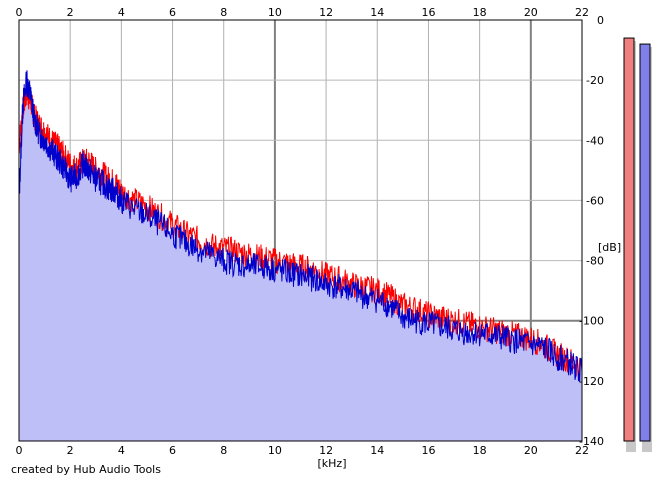  Describe the element at coordinates (275, 12) in the screenshot. I see `x-tick-label-top: 10` at that location.